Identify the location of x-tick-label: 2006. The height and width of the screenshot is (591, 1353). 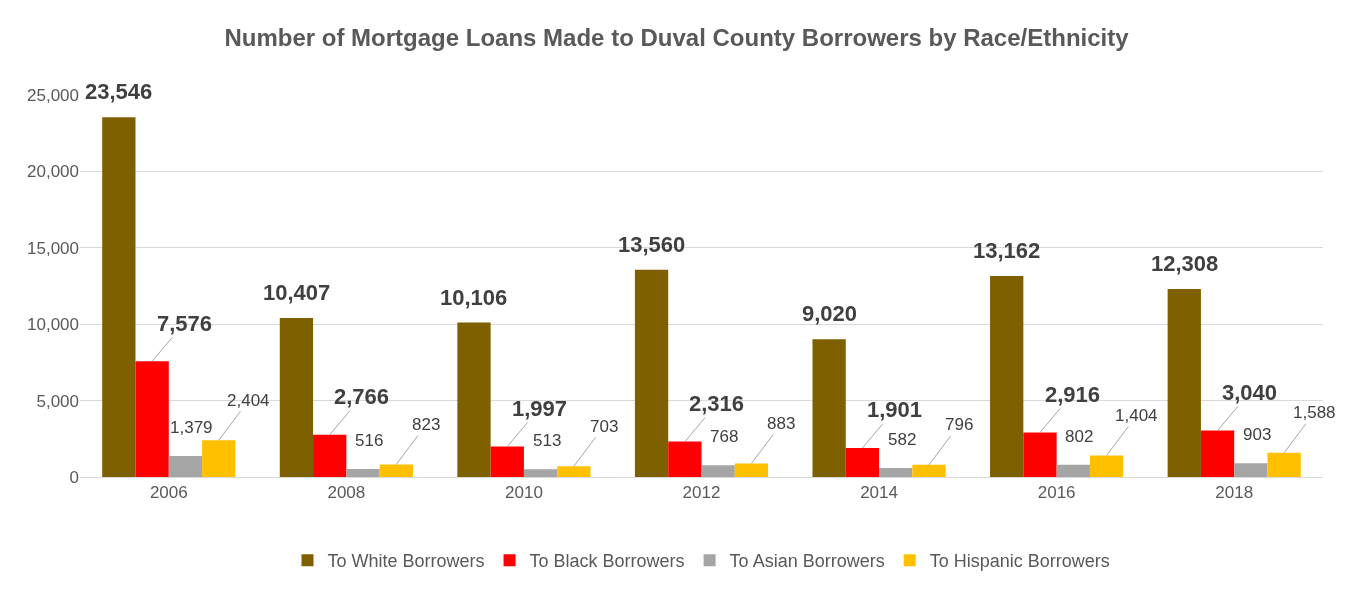
(168, 493).